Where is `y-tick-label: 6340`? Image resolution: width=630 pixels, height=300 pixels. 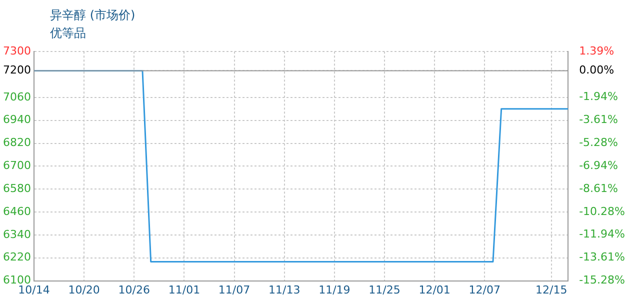
y-tick-label: 6340 is located at coordinates (16, 234).